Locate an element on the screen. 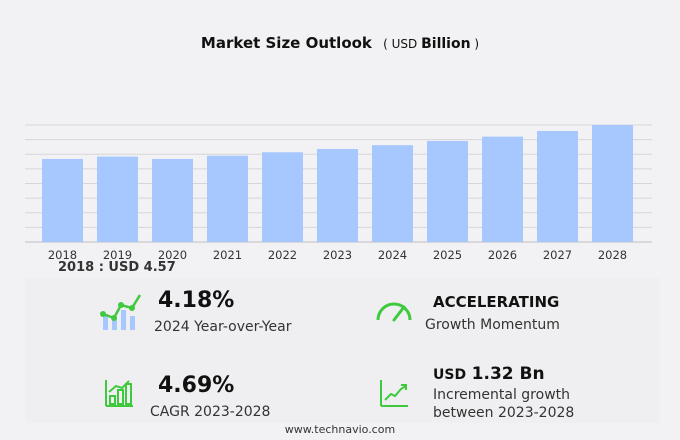  x-tick-label: 2024 is located at coordinates (392, 255).